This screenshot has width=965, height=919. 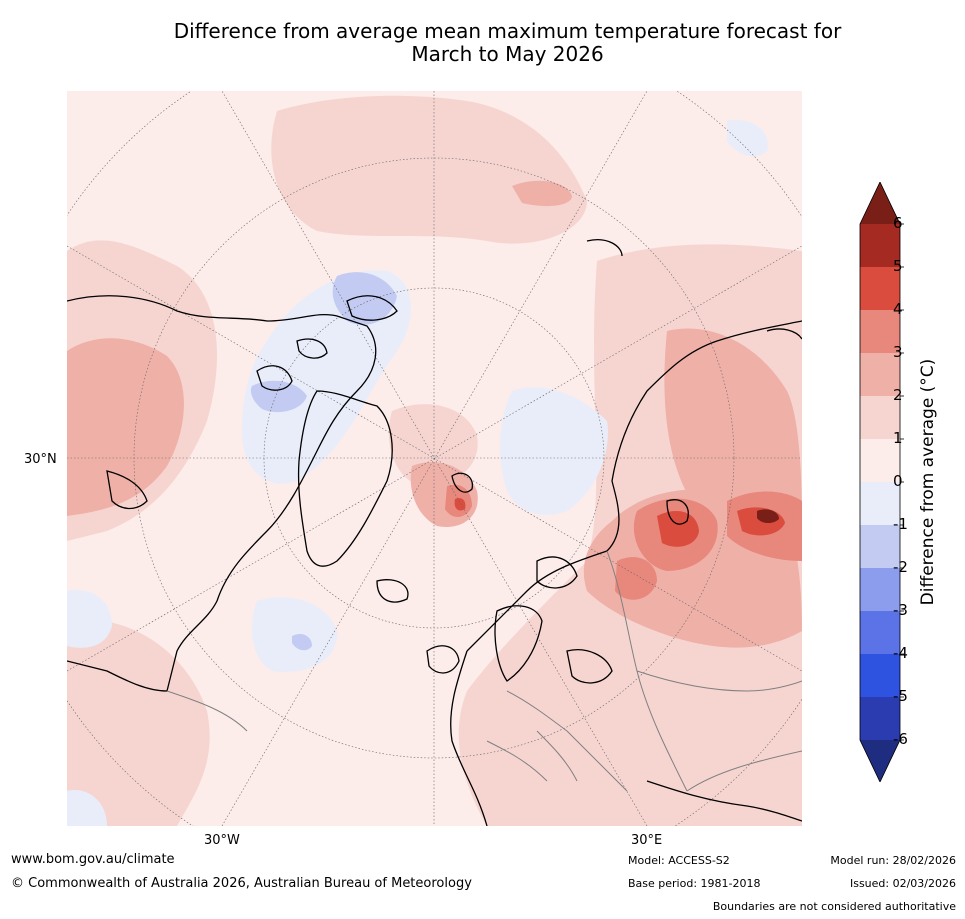 I want to click on boundary-us-canada, so click(x=207, y=711).